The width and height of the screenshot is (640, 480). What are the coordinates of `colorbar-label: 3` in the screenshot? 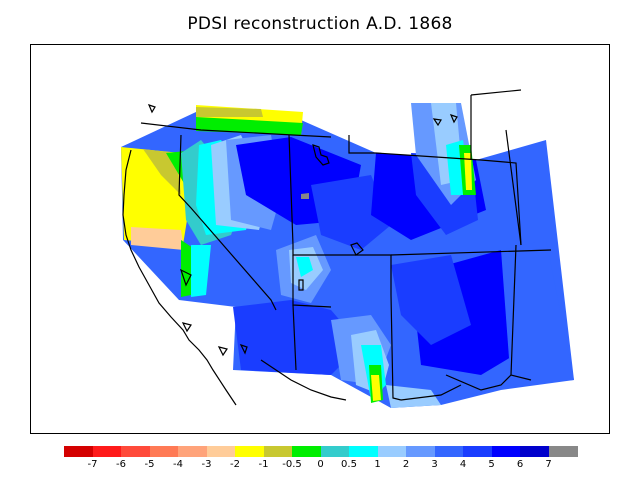 It's located at (434, 464).